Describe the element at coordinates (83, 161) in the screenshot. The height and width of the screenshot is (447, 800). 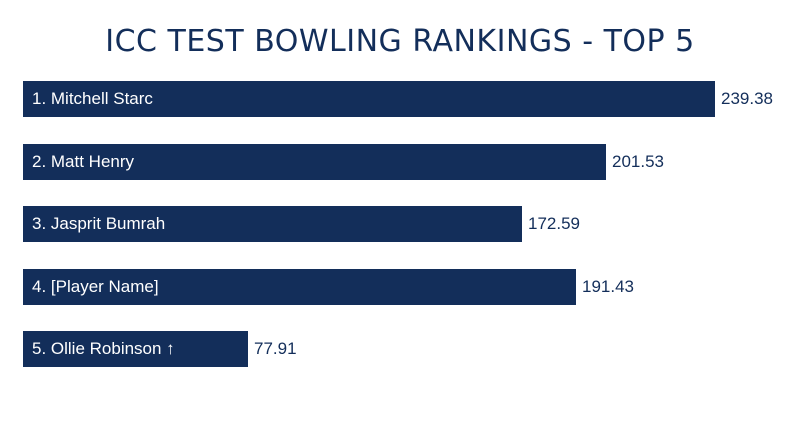
I see `bar-category-label: 2. Matt Henry` at that location.